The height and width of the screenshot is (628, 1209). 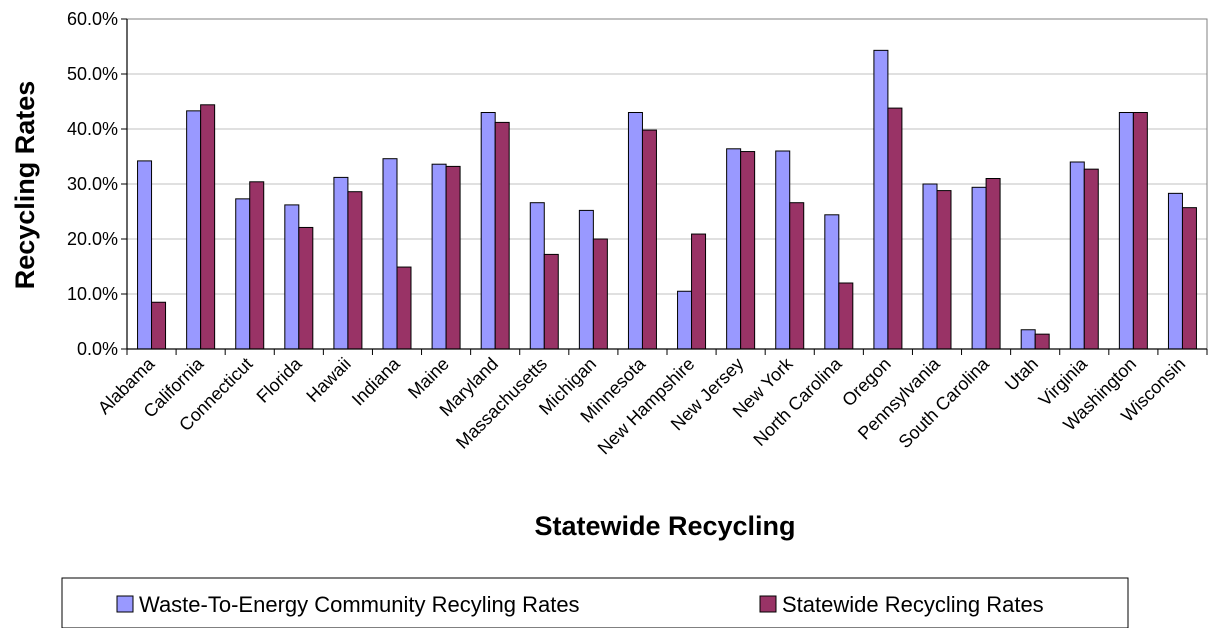 What do you see at coordinates (257, 265) in the screenshot?
I see `bar-statewide-connecticut` at bounding box center [257, 265].